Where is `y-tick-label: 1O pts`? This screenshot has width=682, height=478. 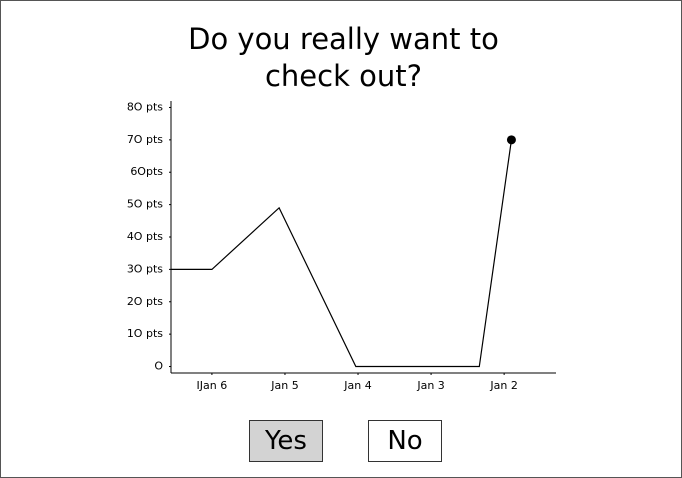
y-tick-label: 1O pts is located at coordinates (145, 333).